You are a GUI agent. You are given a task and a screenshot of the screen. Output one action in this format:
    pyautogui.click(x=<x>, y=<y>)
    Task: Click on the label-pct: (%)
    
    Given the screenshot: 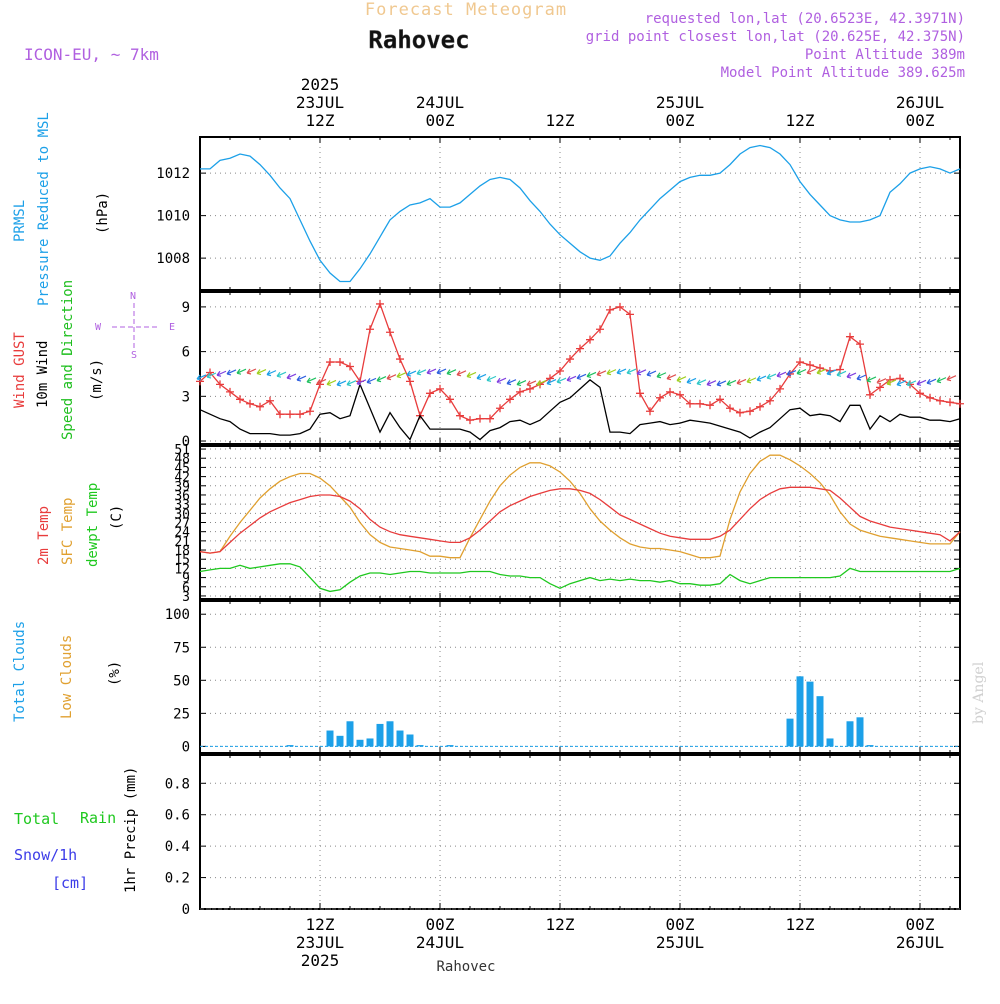 What is the action you would take?
    pyautogui.click(x=115, y=673)
    